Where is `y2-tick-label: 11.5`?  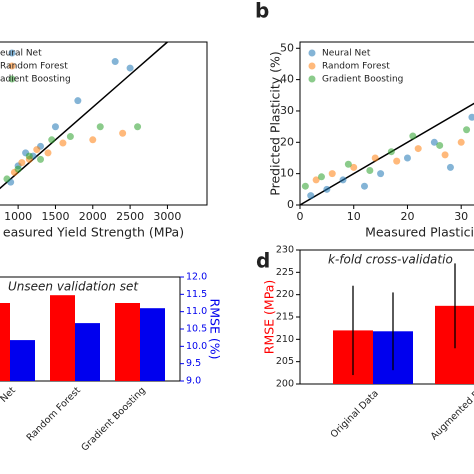
y2-tick-label: 11.5 is located at coordinates (196, 294).